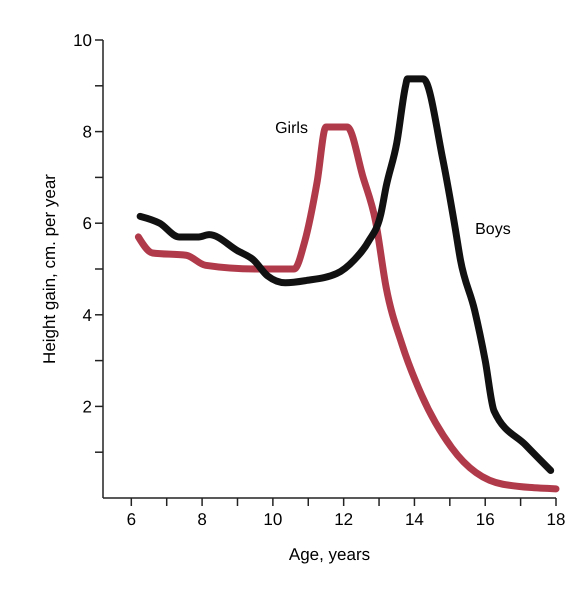 Image resolution: width=584 pixels, height=594 pixels. What do you see at coordinates (131, 519) in the screenshot?
I see `x-tick-label: 6` at bounding box center [131, 519].